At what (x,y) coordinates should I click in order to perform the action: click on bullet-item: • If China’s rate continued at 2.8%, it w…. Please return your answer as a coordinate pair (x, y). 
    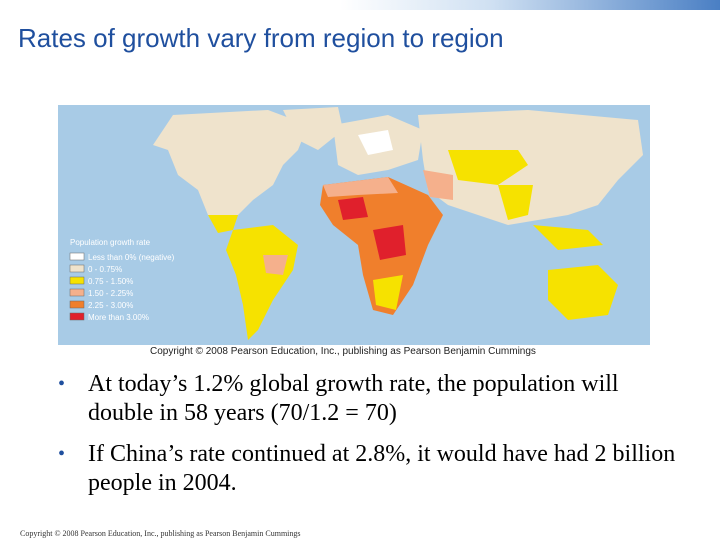
    Looking at the image, I should click on (368, 469).